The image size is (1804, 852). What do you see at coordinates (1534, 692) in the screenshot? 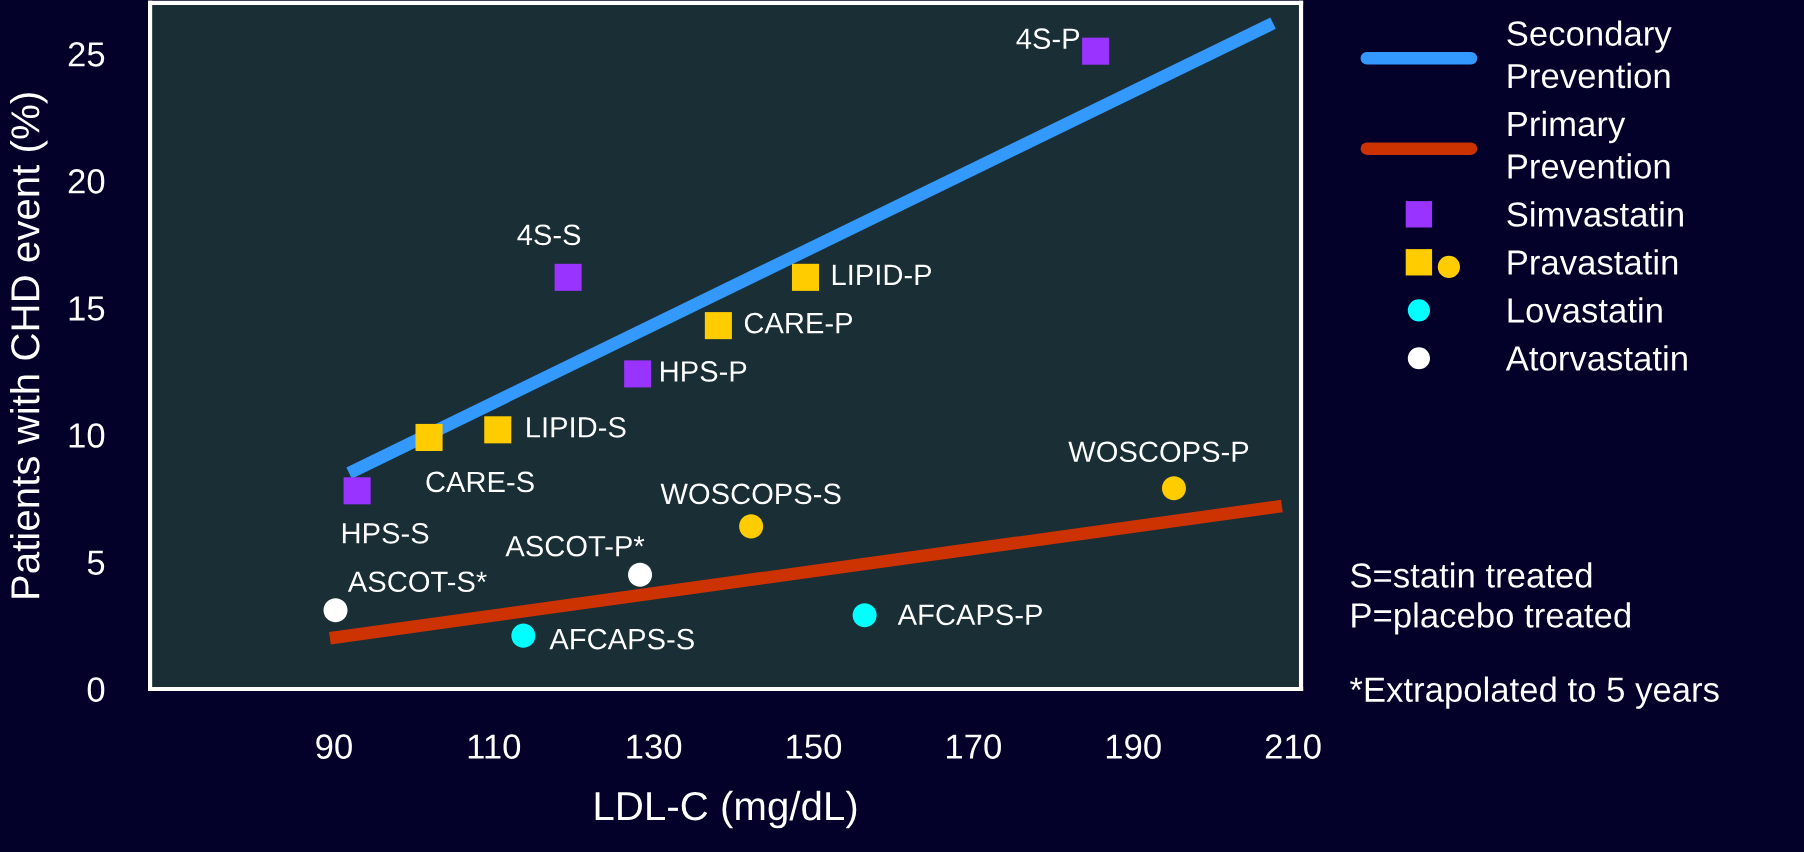
I see `text: *Extrapolated to 5 years` at bounding box center [1534, 692].